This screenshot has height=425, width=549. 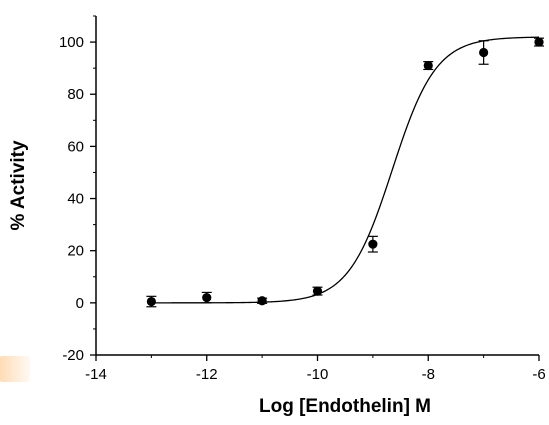 What do you see at coordinates (75, 251) in the screenshot?
I see `y-tick-label: 20` at bounding box center [75, 251].